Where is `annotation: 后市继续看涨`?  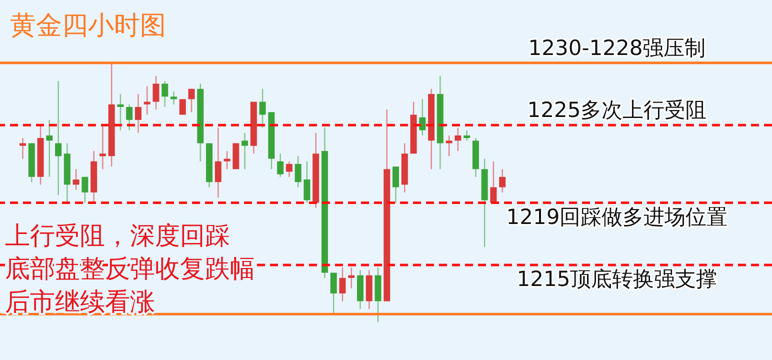
annotation: 后市继续看涨 is located at coordinates (80, 301).